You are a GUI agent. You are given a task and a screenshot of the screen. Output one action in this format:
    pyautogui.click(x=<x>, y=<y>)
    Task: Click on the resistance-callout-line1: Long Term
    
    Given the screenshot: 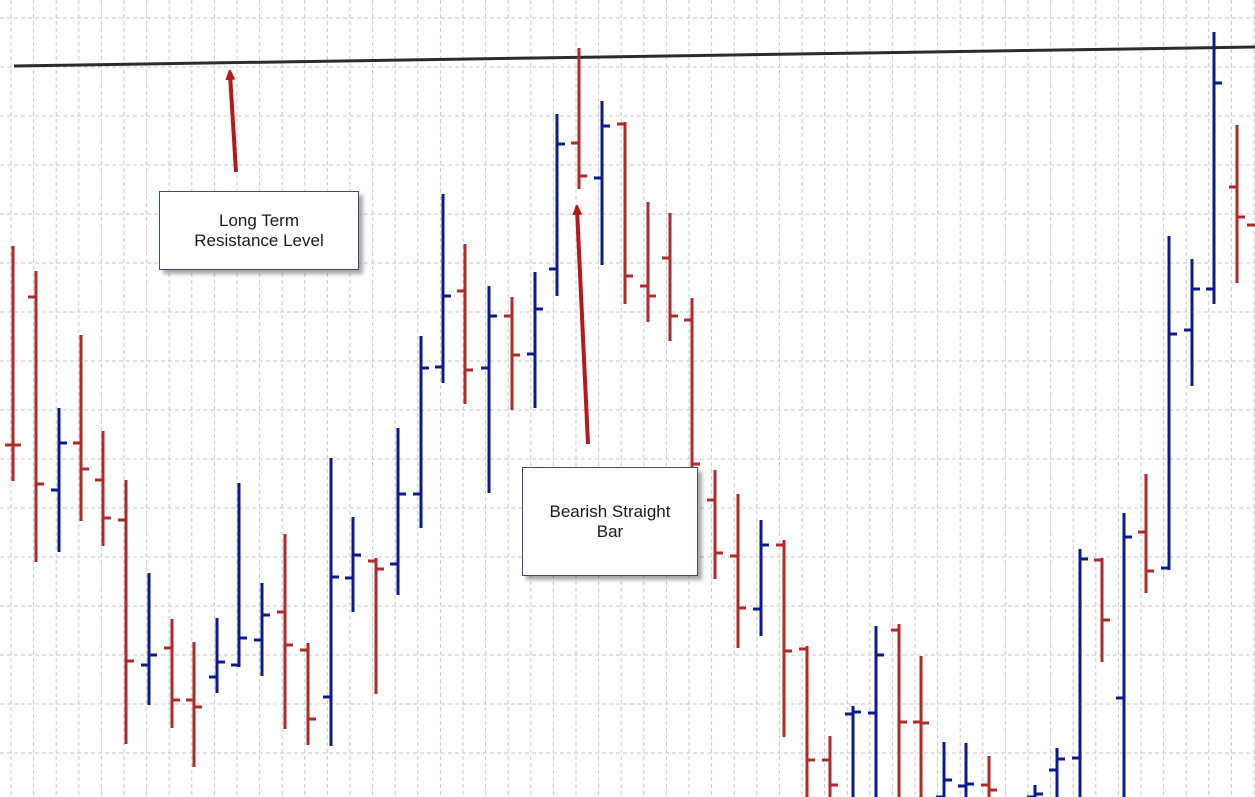 What is the action you would take?
    pyautogui.click(x=258, y=220)
    